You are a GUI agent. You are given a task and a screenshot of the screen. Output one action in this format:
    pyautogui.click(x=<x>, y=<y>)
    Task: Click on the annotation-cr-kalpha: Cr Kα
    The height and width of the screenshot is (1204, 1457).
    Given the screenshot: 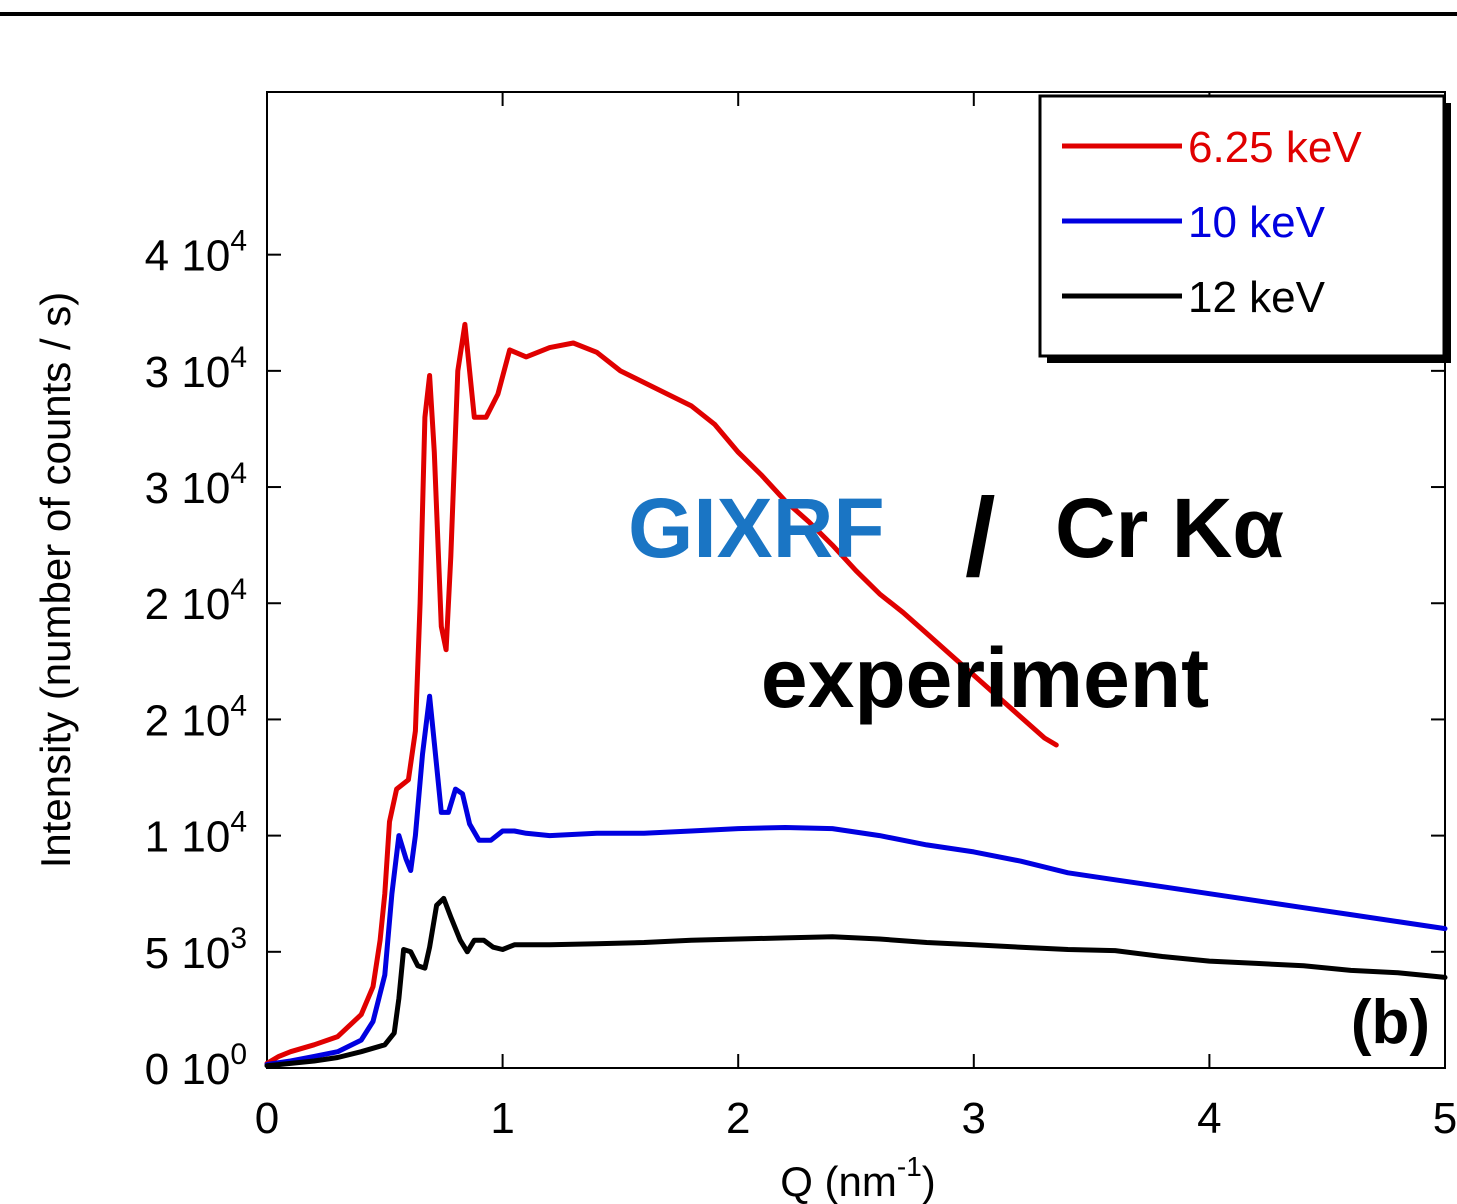 What is the action you would take?
    pyautogui.click(x=1169, y=528)
    